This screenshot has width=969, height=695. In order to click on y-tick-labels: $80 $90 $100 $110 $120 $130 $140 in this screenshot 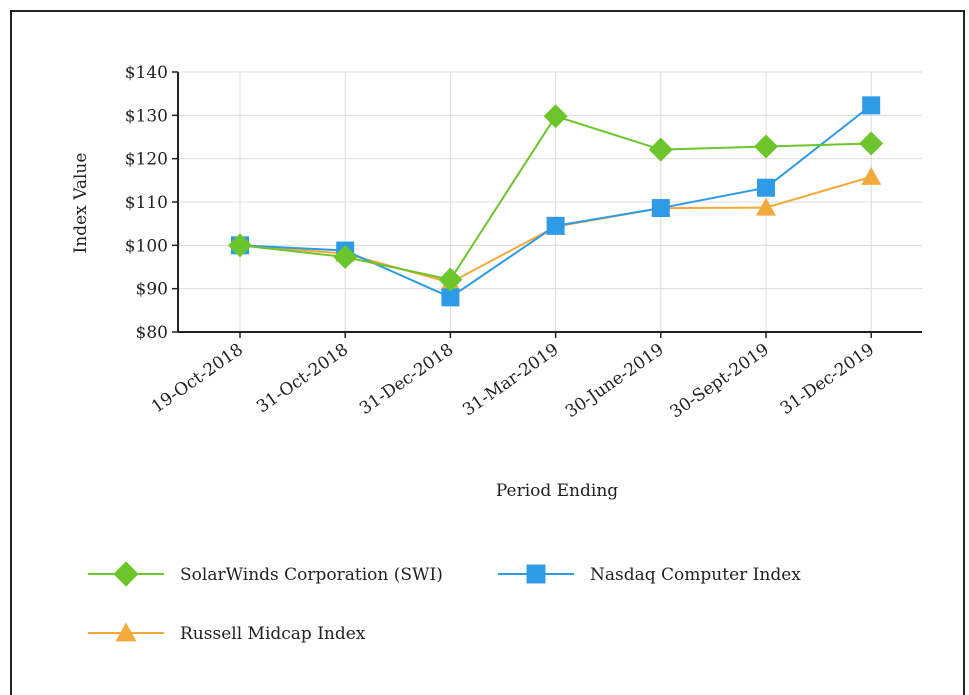, I will do `click(146, 203)`.